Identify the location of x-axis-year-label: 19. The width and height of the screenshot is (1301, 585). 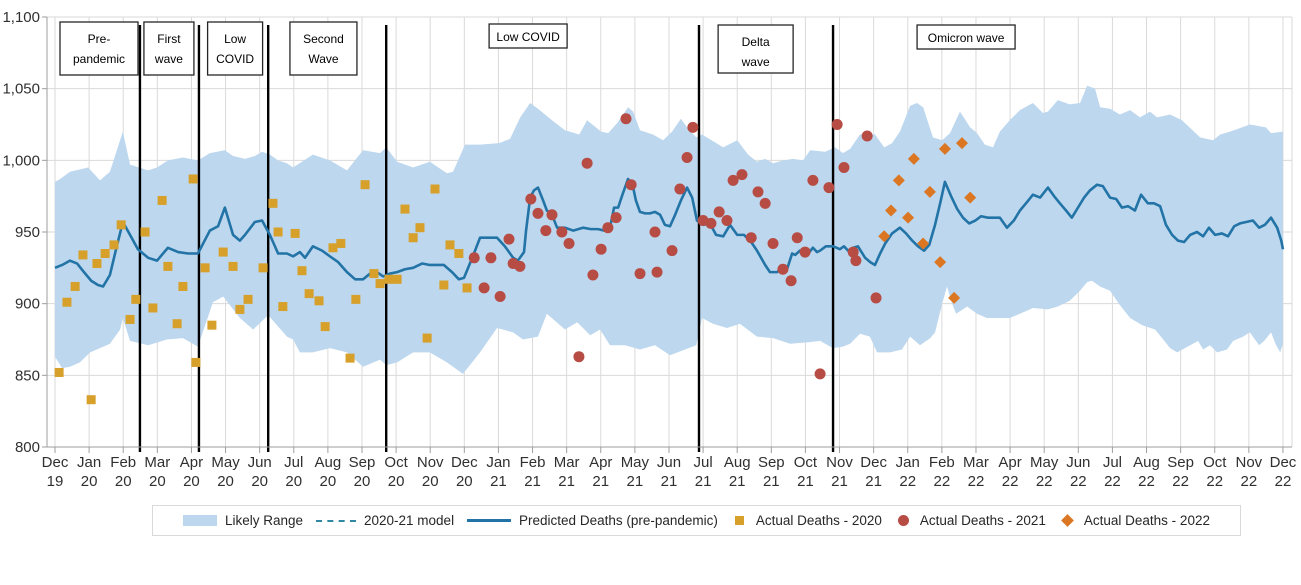
(55, 481).